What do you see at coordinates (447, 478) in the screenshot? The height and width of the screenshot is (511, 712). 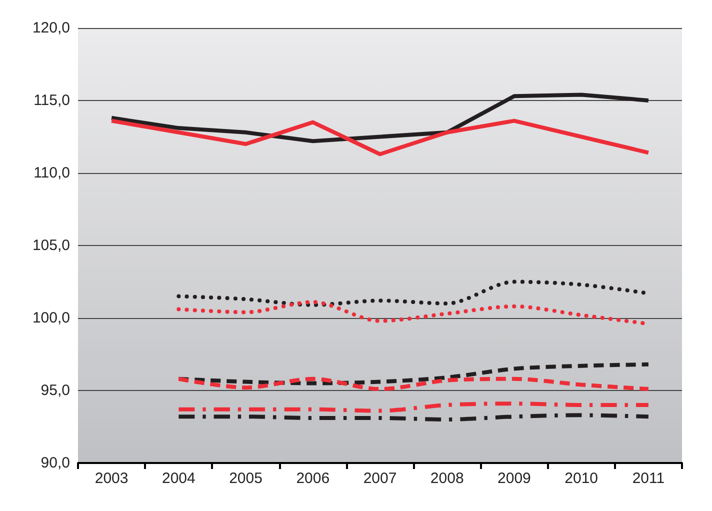 I see `x-tick-label: 2008` at bounding box center [447, 478].